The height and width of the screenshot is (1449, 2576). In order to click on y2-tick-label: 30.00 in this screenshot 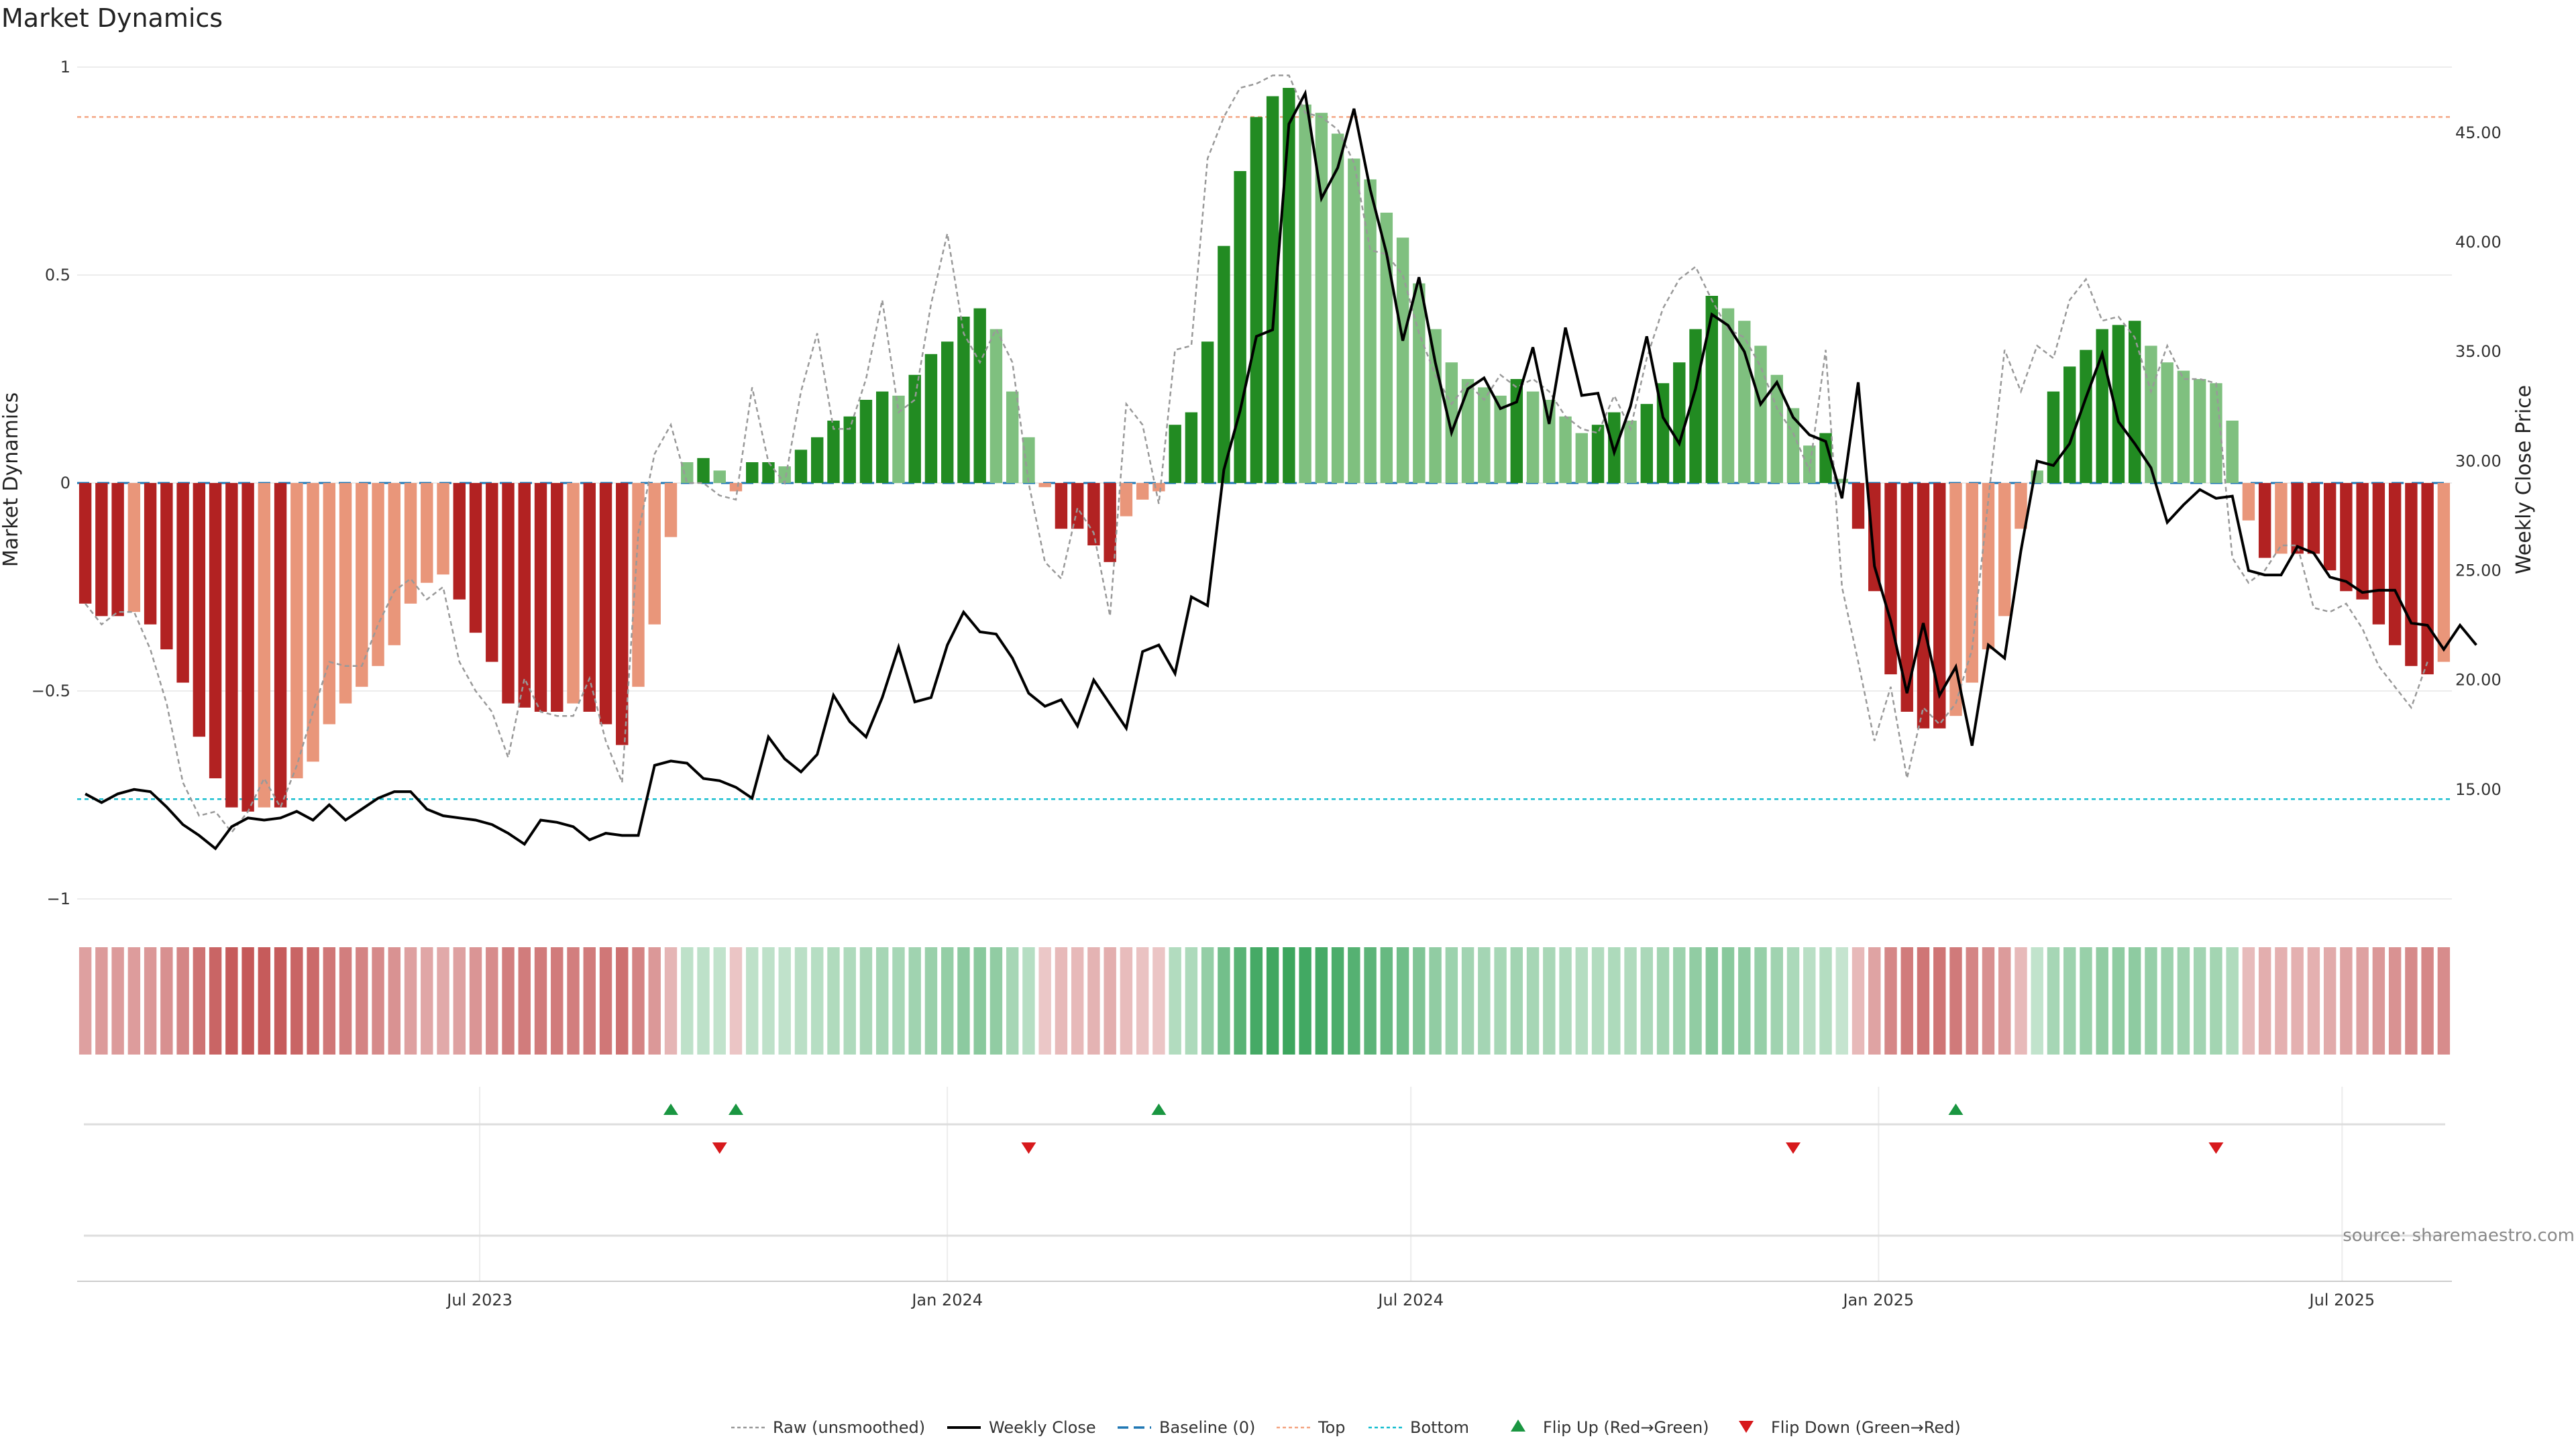, I will do `click(2478, 460)`.